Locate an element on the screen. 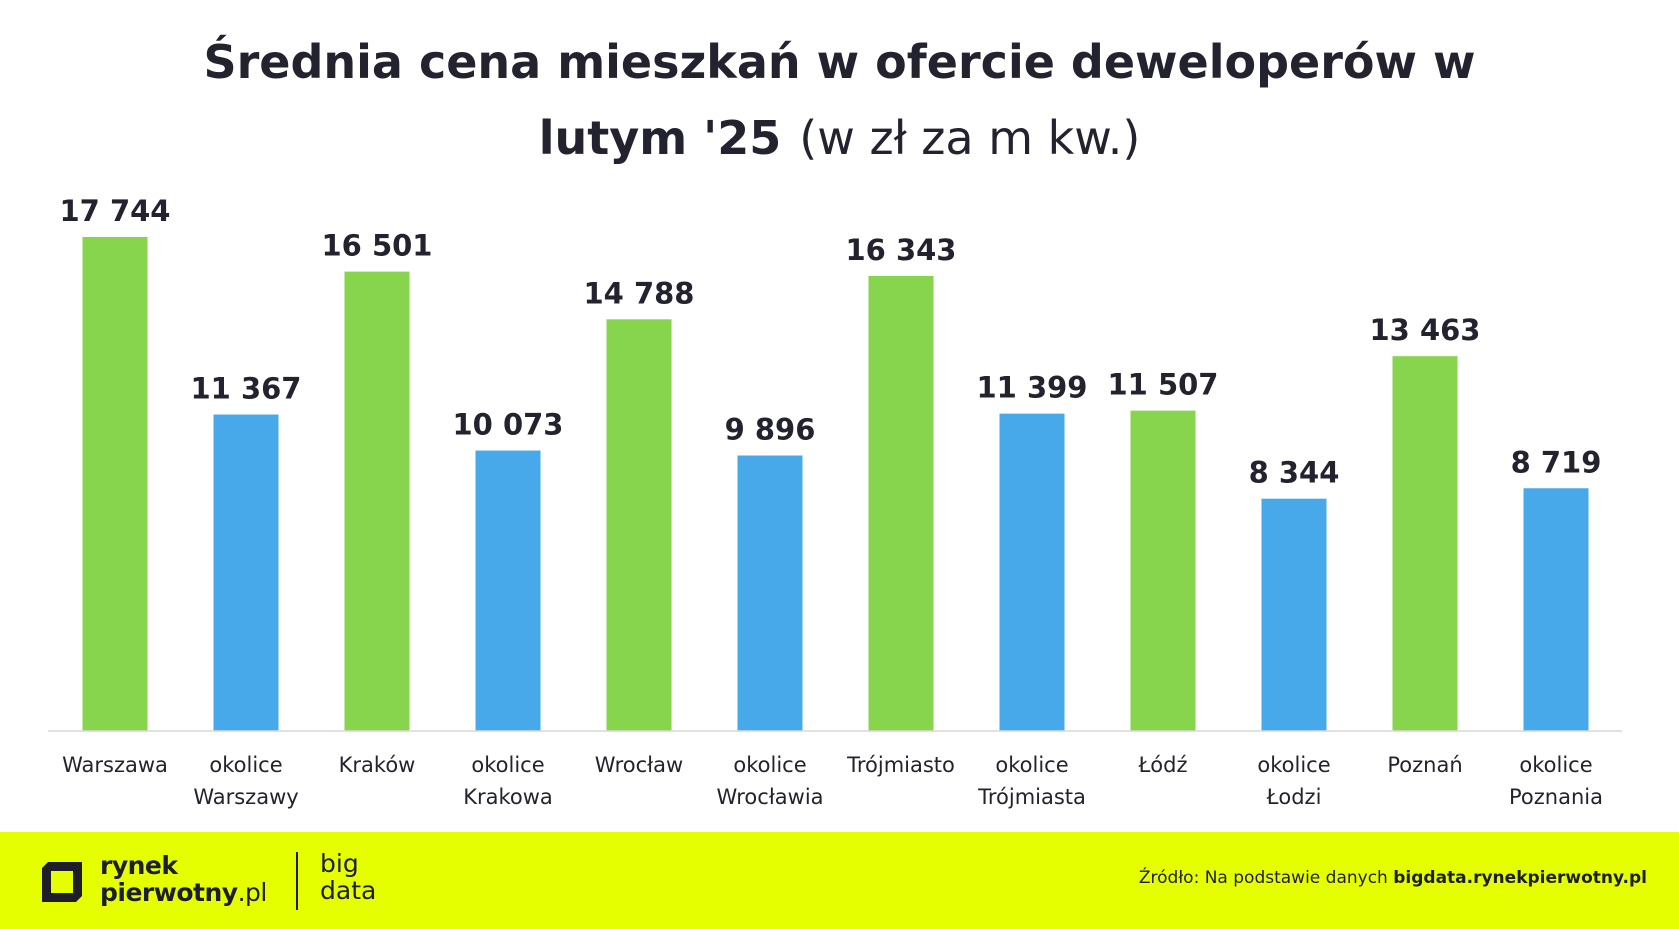  logo-line-1: rynek is located at coordinates (139, 865).